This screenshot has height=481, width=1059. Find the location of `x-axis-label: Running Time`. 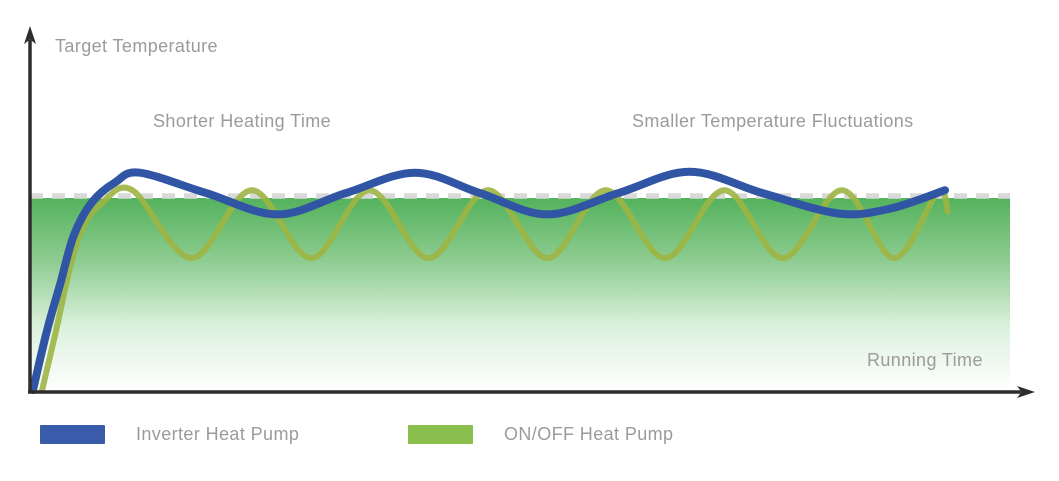

x-axis-label: Running Time is located at coordinates (925, 360).